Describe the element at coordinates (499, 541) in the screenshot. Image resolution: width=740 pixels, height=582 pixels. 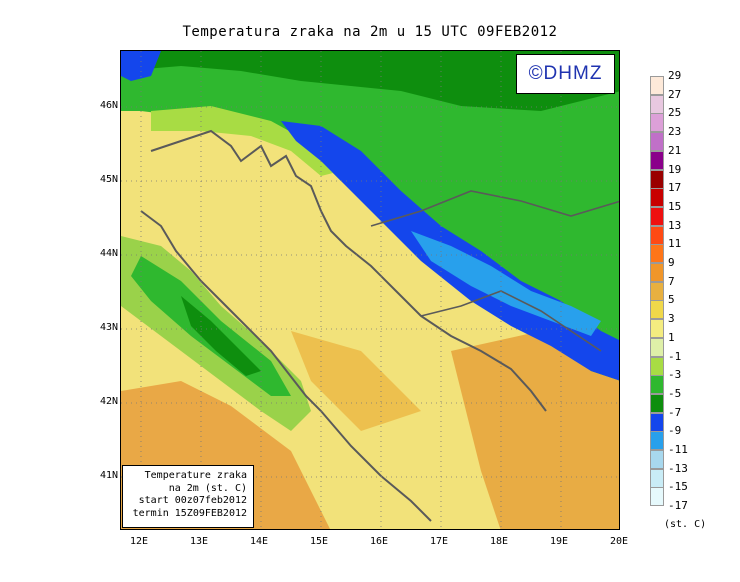
I see `lon-label-18e: 18E` at that location.